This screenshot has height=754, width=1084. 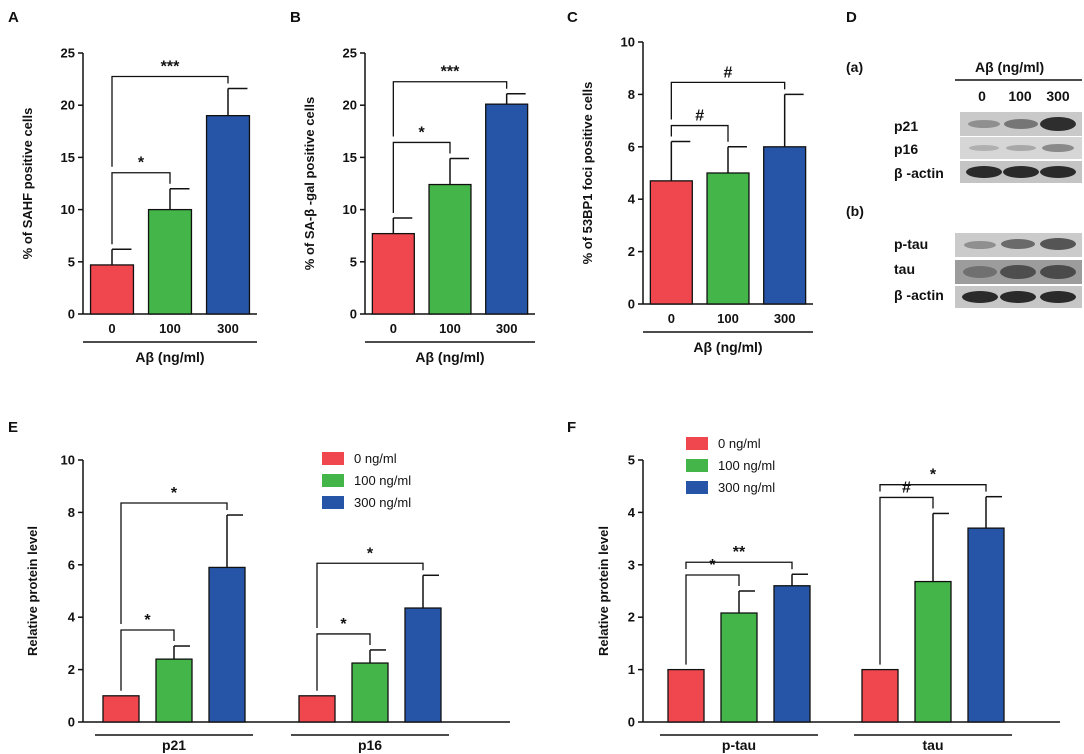 What do you see at coordinates (370, 745) in the screenshot?
I see `x-group-label: p16` at bounding box center [370, 745].